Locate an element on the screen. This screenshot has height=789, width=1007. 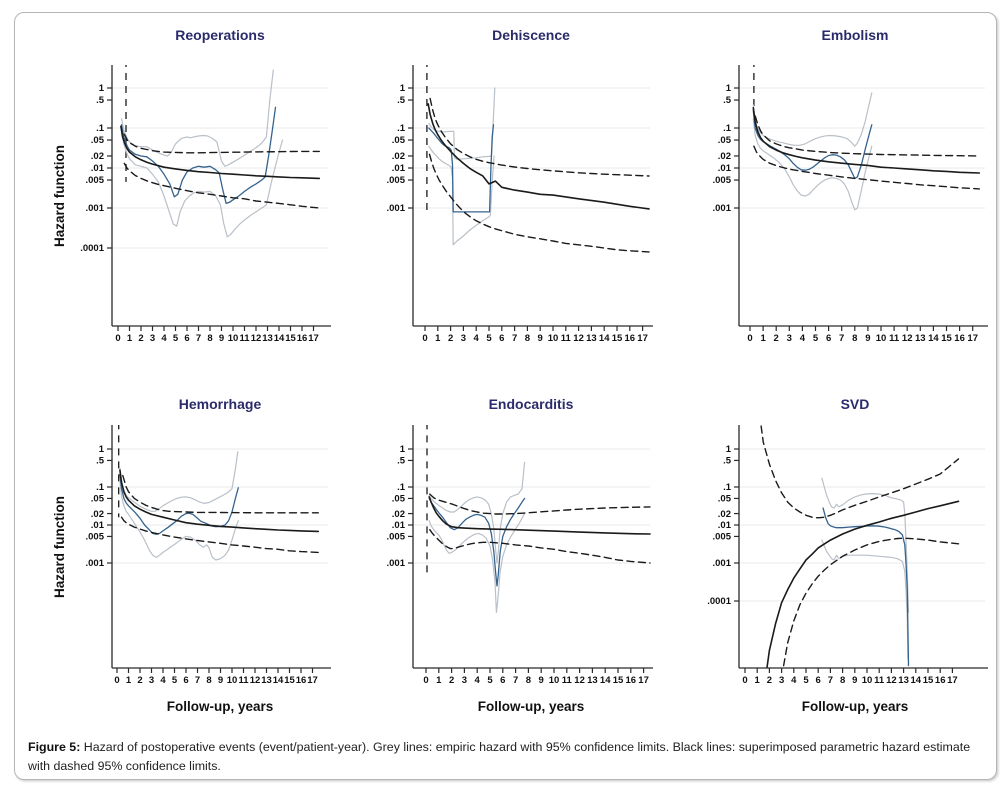
endocarditis-empiric-ci-upper is located at coordinates (477, 512).